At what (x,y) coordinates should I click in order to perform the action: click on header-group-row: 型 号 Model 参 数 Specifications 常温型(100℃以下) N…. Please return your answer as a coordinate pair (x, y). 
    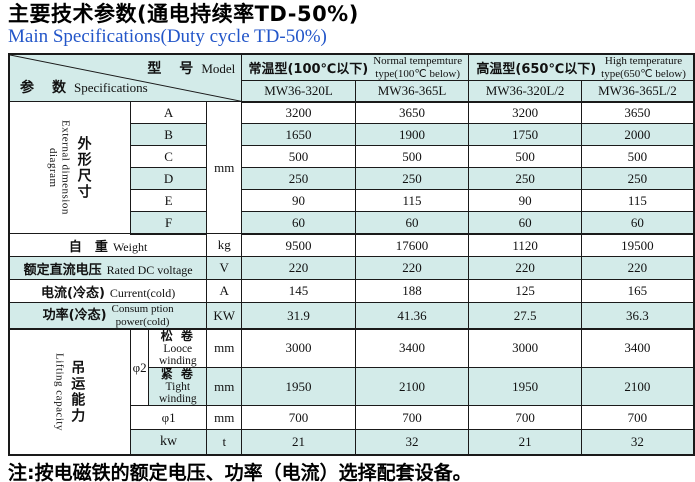
    Looking at the image, I should click on (351, 78).